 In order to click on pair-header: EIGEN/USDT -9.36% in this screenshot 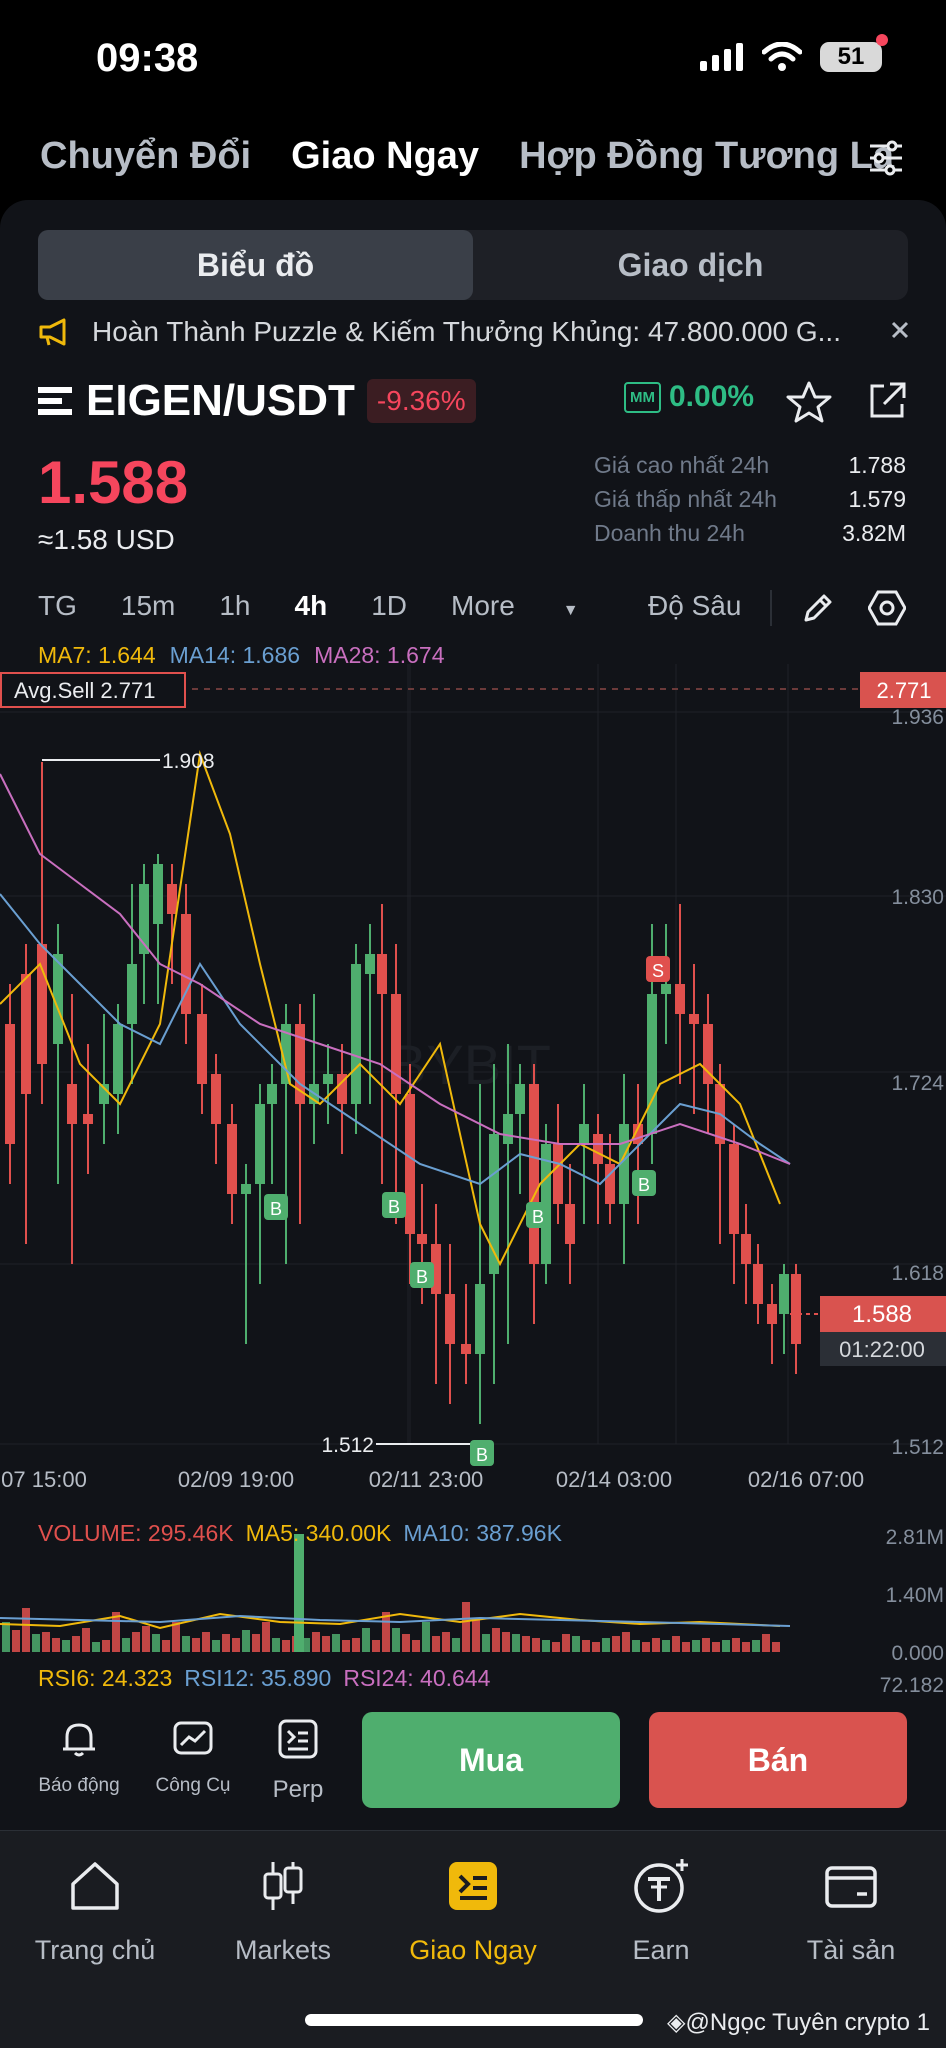, I will do `click(257, 401)`.